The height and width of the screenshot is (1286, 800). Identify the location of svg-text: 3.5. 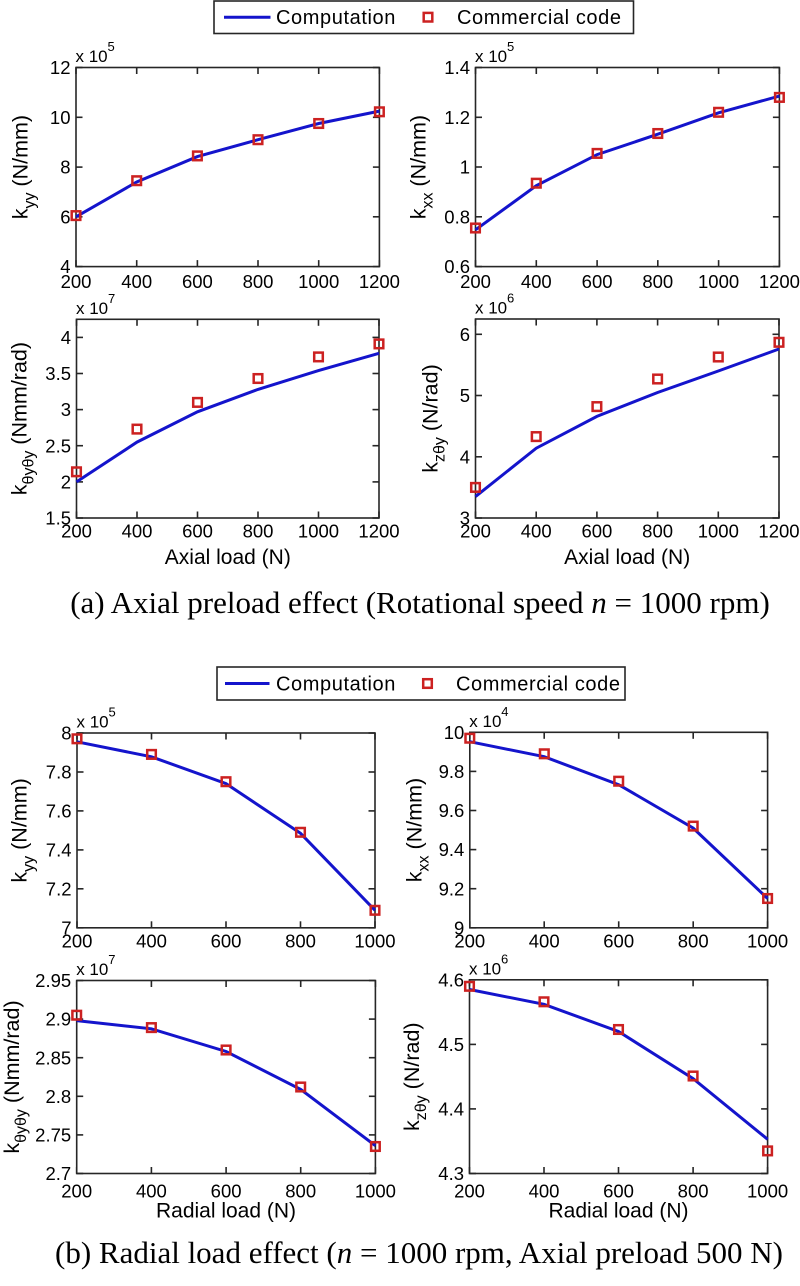
(58, 373).